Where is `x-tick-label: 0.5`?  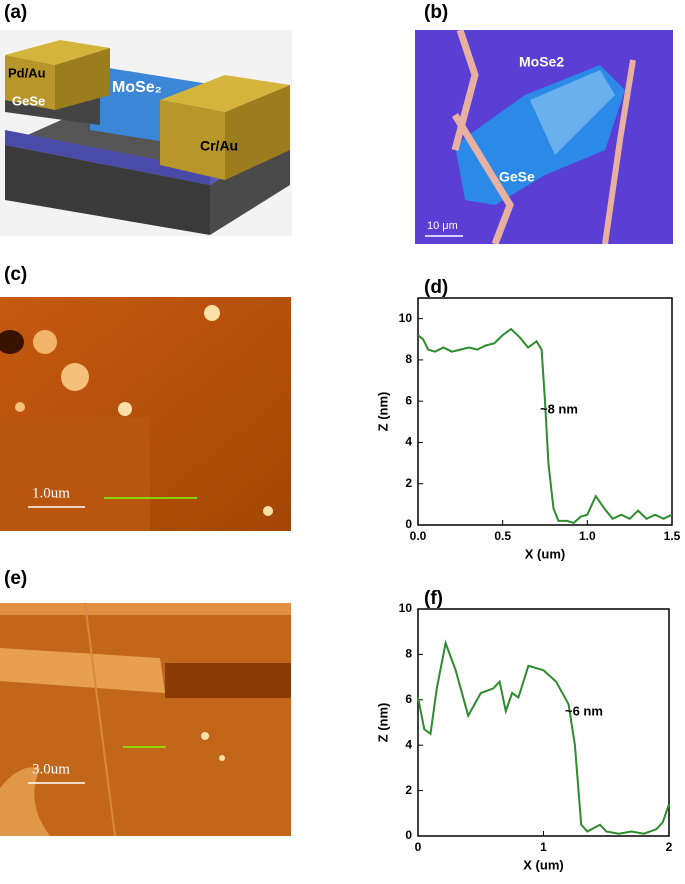
x-tick-label: 0.5 is located at coordinates (502, 536).